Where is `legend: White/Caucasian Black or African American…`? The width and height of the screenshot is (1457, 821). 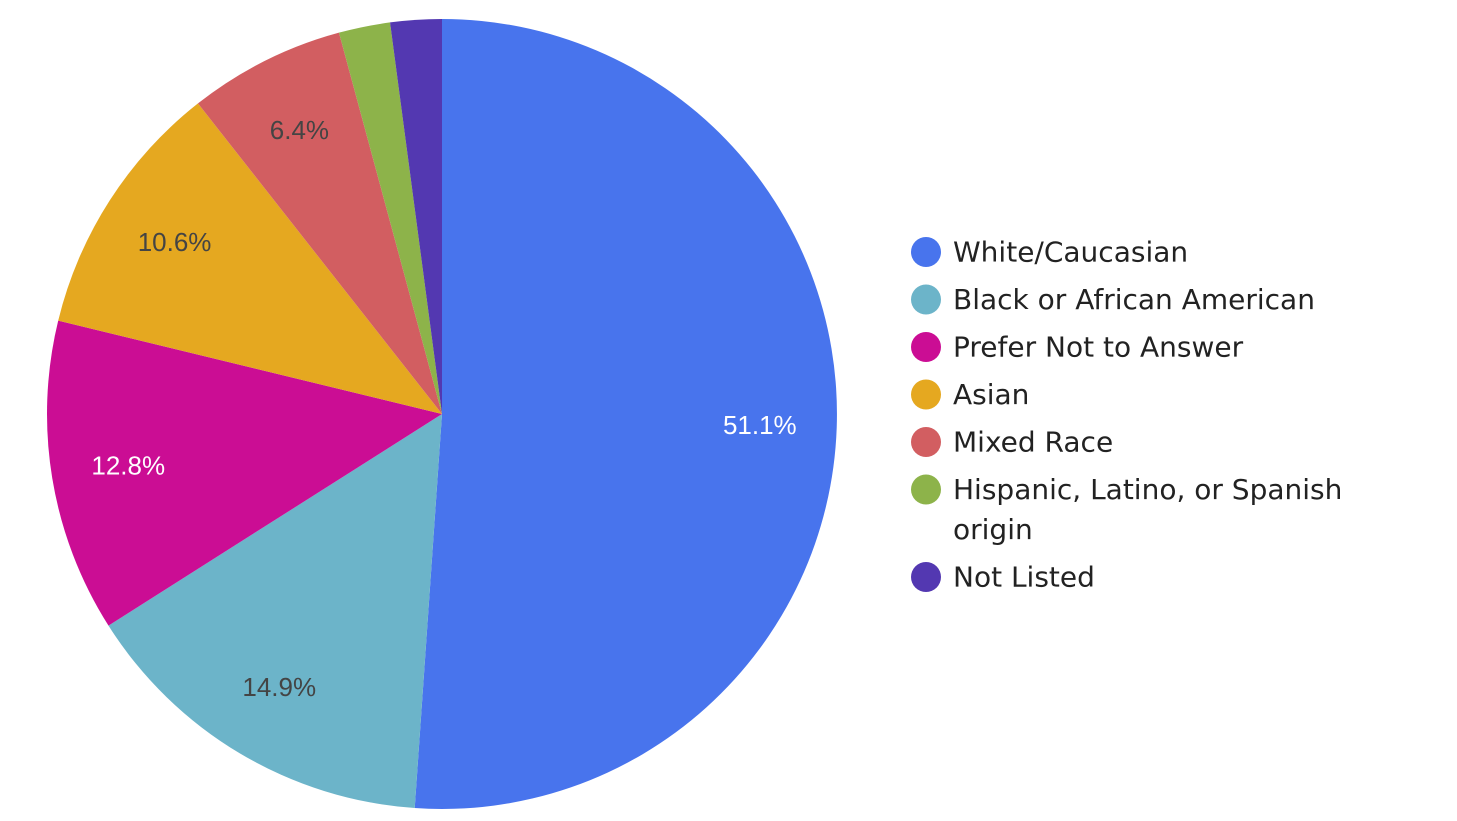
legend: White/Caucasian Black or African American… is located at coordinates (1126, 415).